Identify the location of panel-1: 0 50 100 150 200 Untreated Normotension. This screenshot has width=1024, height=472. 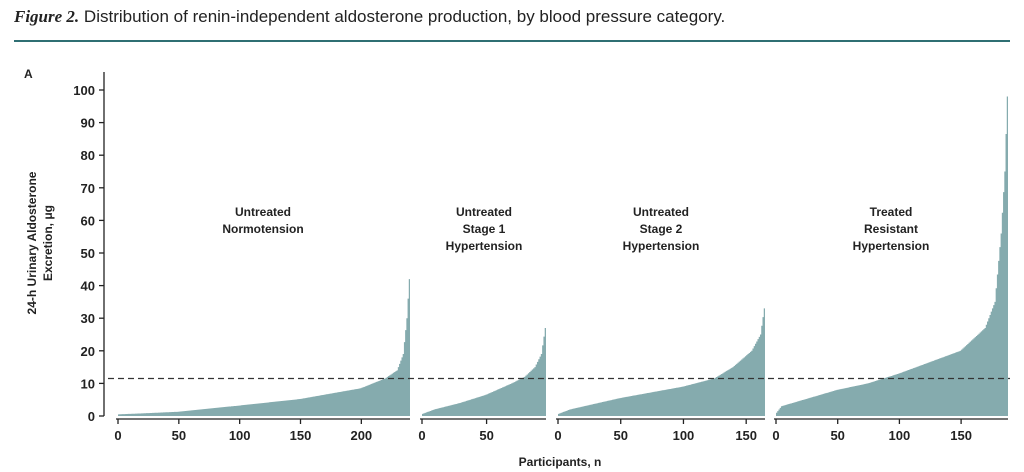
(262, 324).